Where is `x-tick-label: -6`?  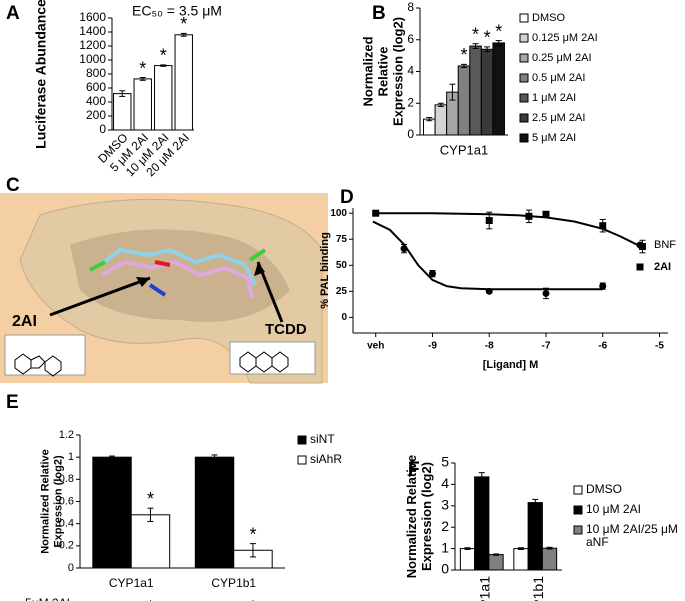 x-tick-label: -6 is located at coordinates (602, 346).